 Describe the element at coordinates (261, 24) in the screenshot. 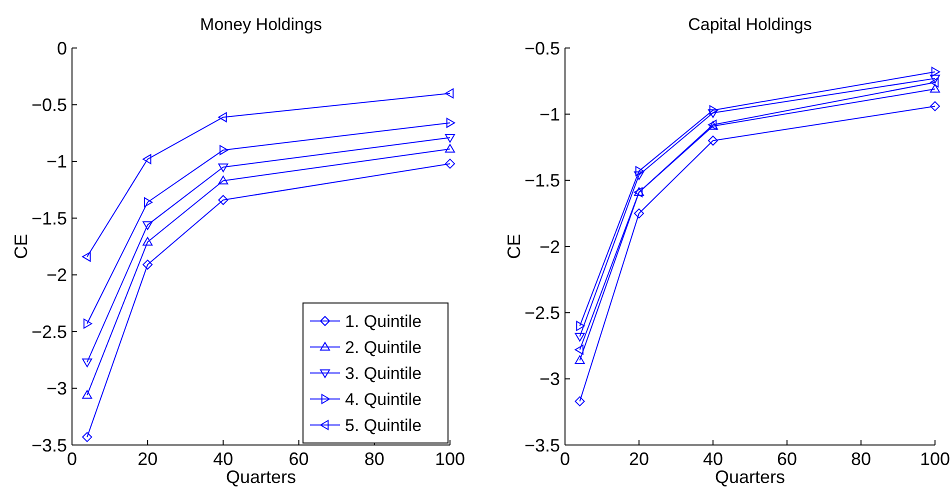

I see `chart-title: Money Holdings` at that location.